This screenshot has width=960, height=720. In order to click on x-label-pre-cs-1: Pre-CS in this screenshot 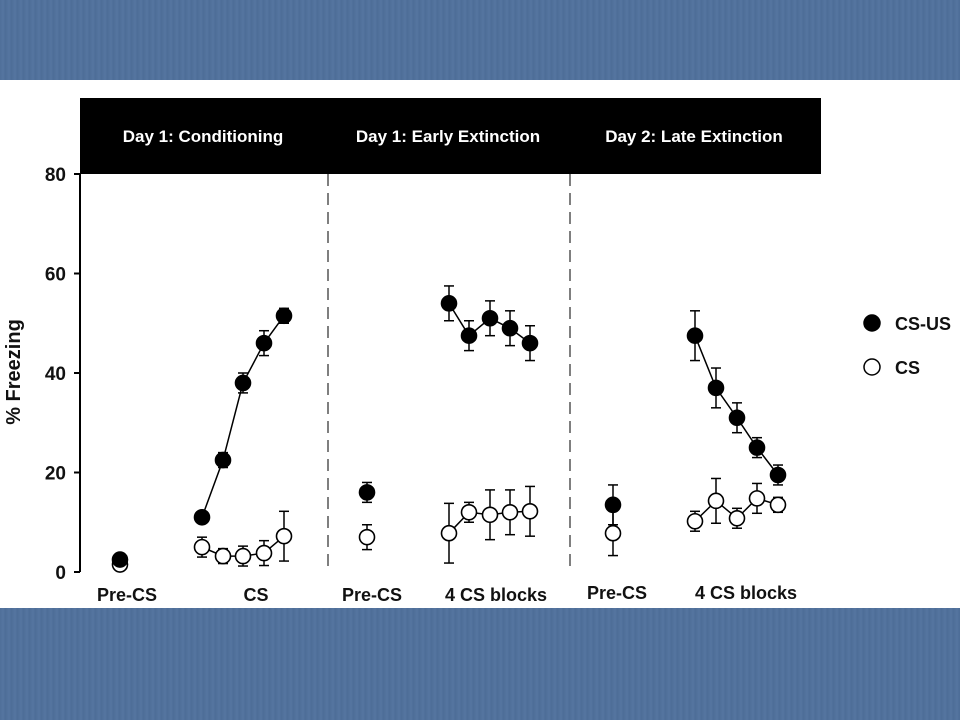, I will do `click(127, 595)`.